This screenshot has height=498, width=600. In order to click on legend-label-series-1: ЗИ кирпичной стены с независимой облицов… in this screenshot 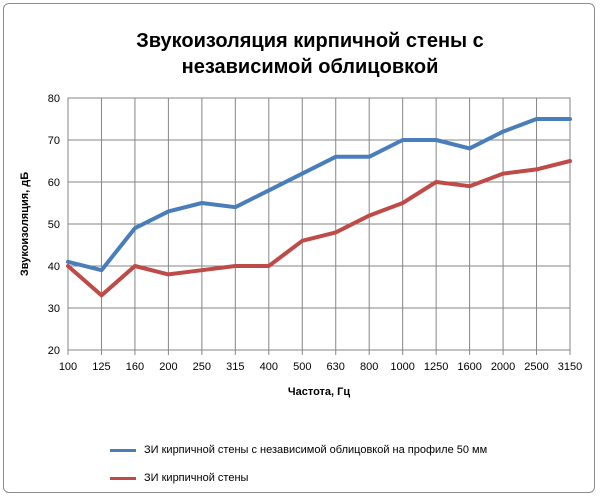, I will do `click(316, 450)`.